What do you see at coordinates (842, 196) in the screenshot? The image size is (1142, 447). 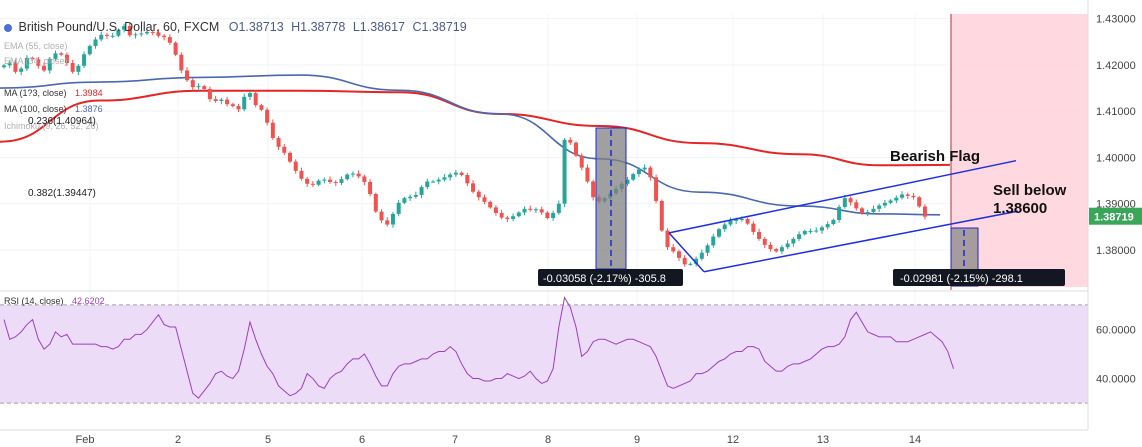 I see `channel-upper-line` at bounding box center [842, 196].